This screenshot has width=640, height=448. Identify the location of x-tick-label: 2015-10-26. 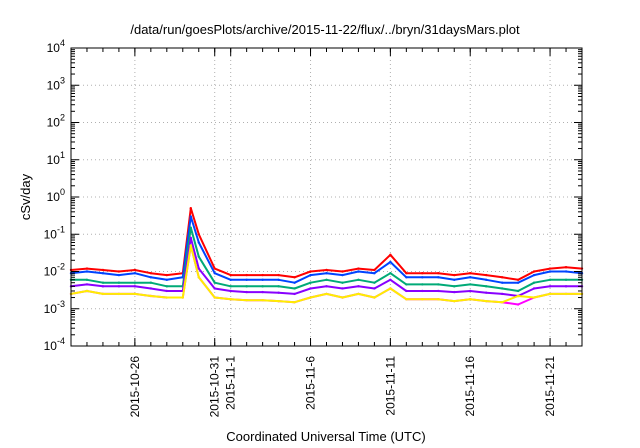
(135, 387).